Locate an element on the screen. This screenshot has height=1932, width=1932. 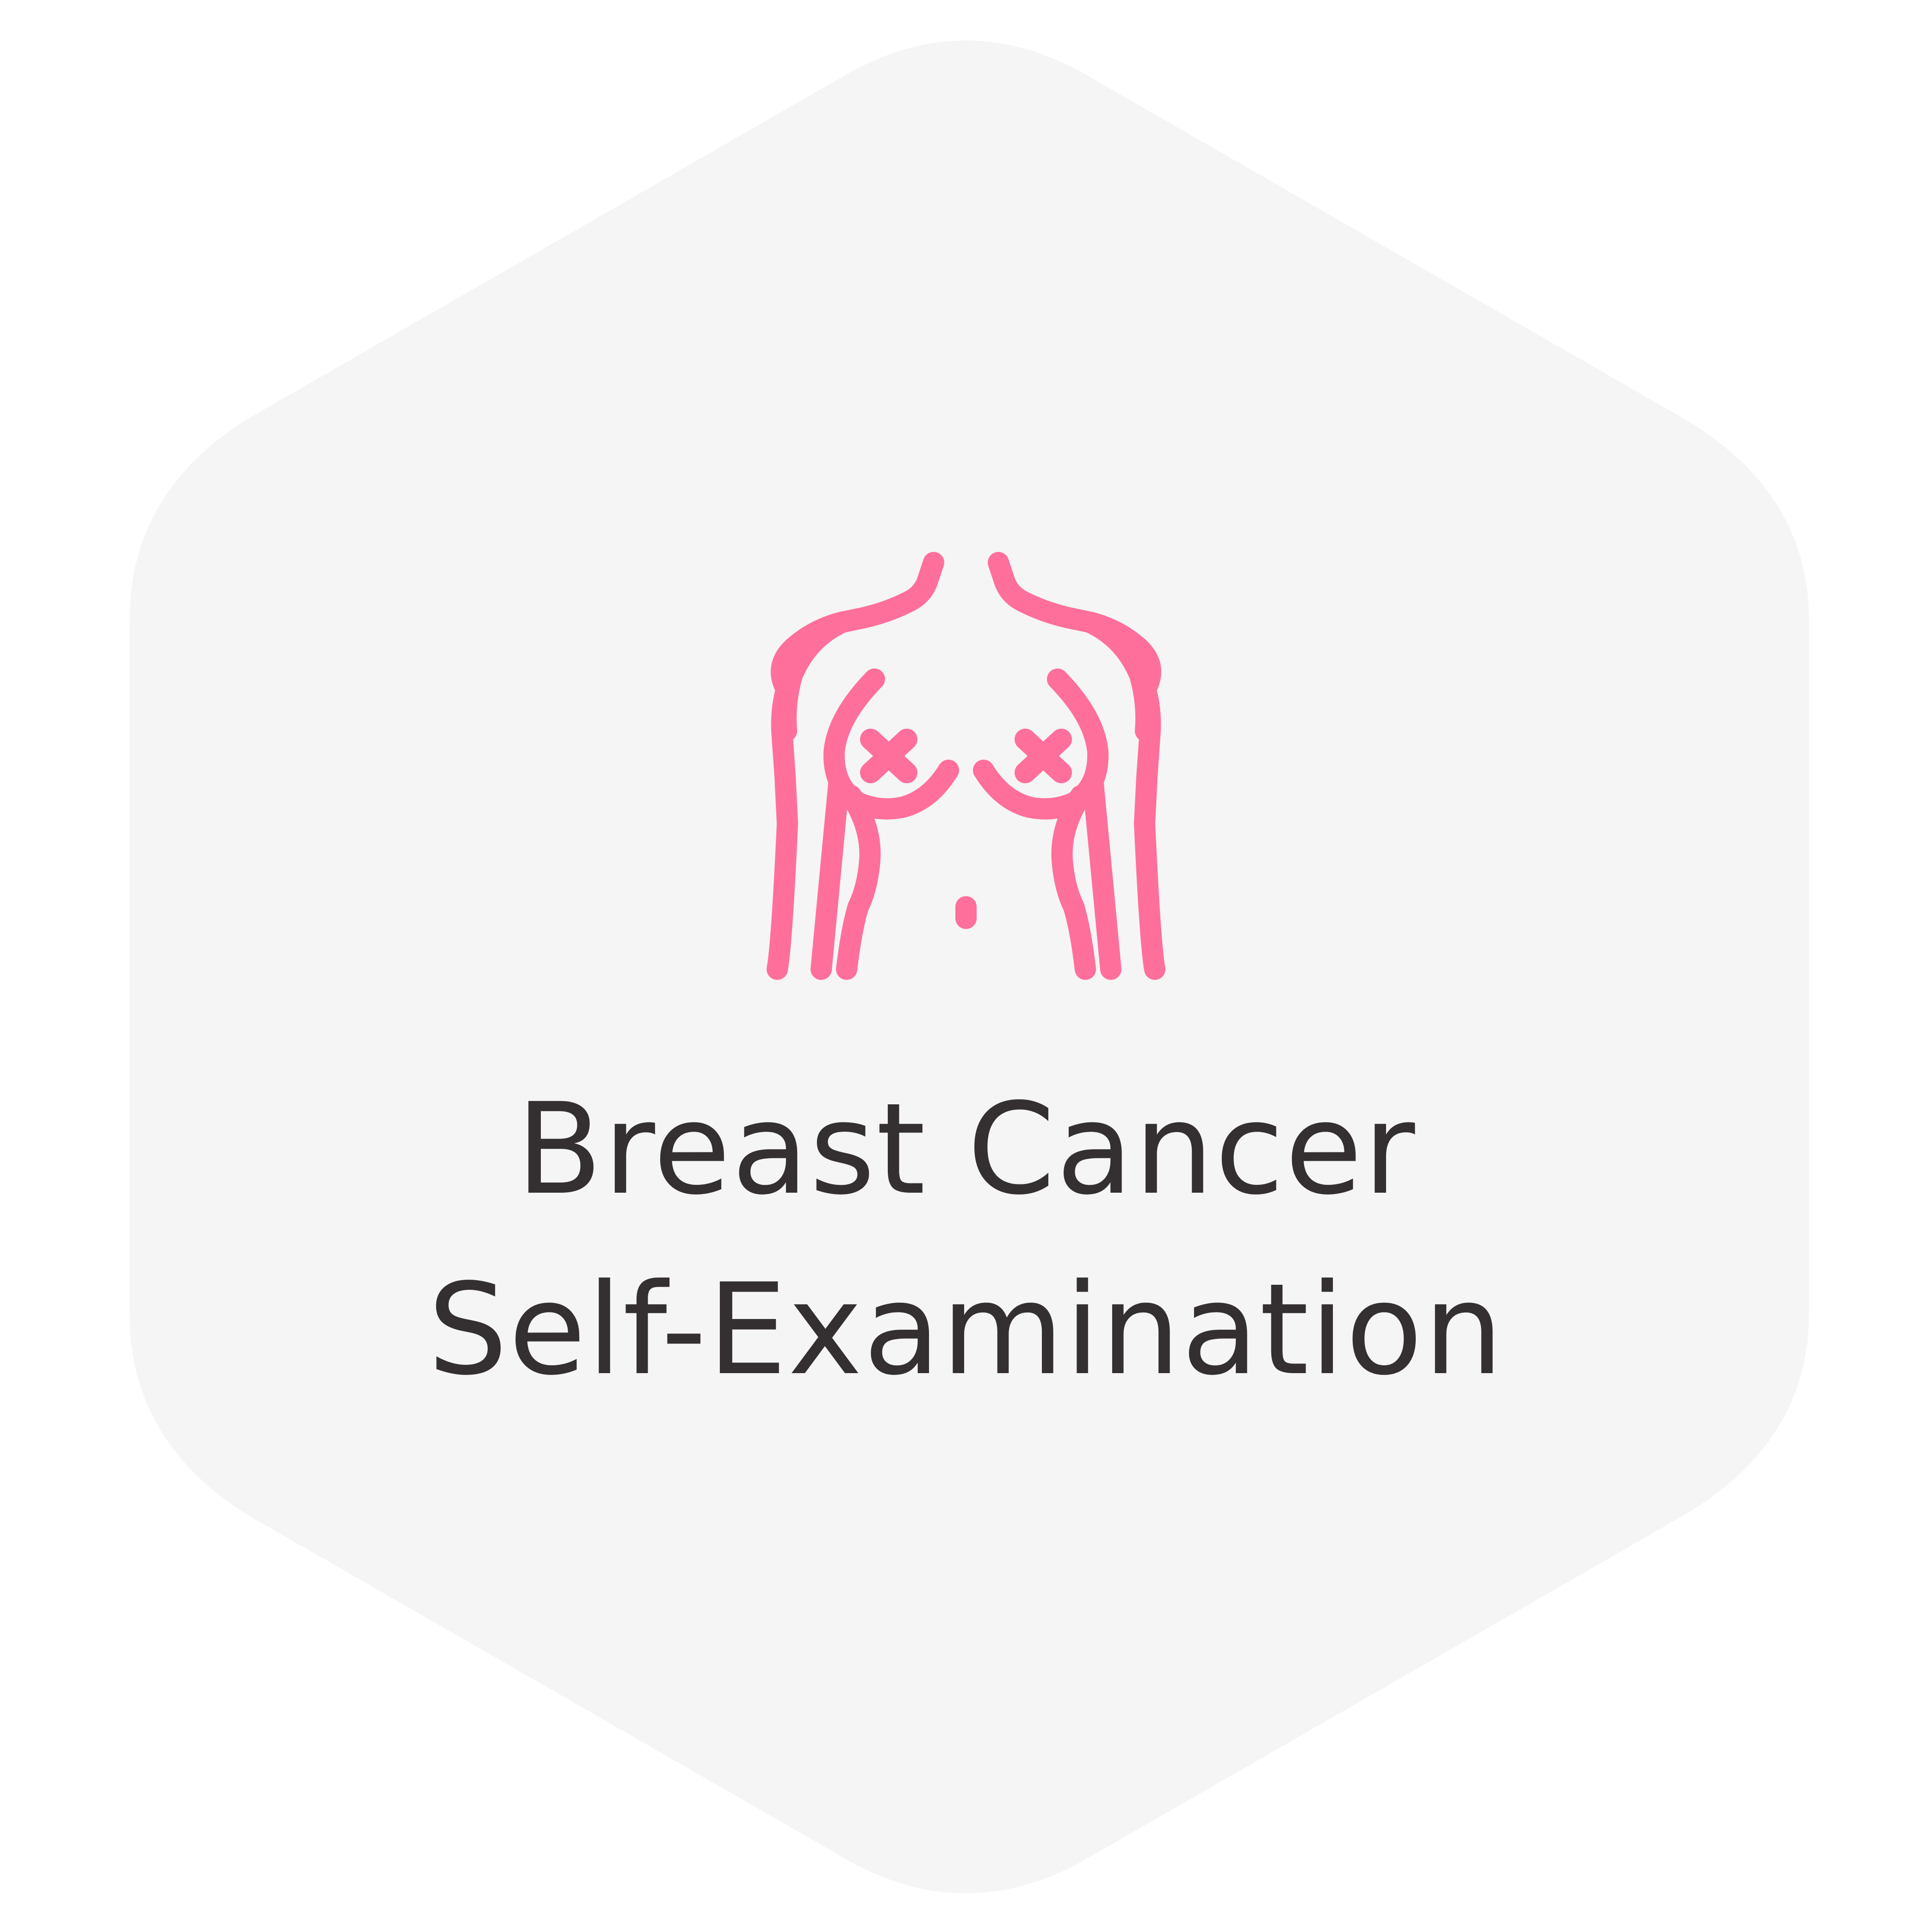
right-torso-line-outer is located at coordinates (1102, 877).